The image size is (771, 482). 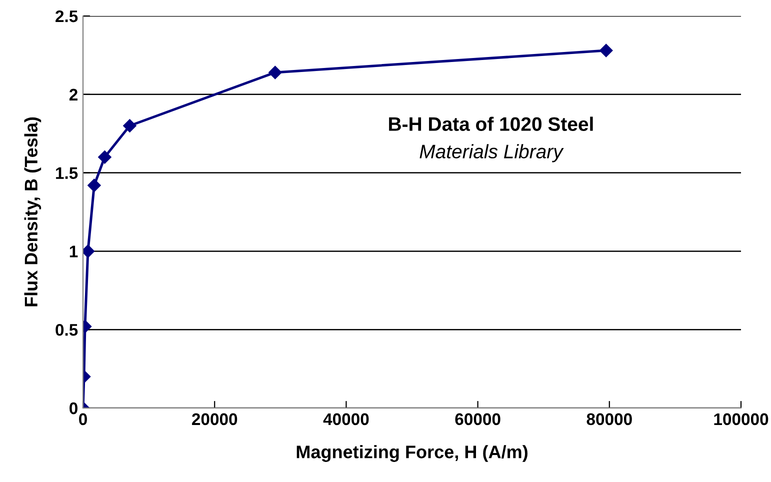 What do you see at coordinates (67, 16) in the screenshot?
I see `y-tick-label: 2.5` at bounding box center [67, 16].